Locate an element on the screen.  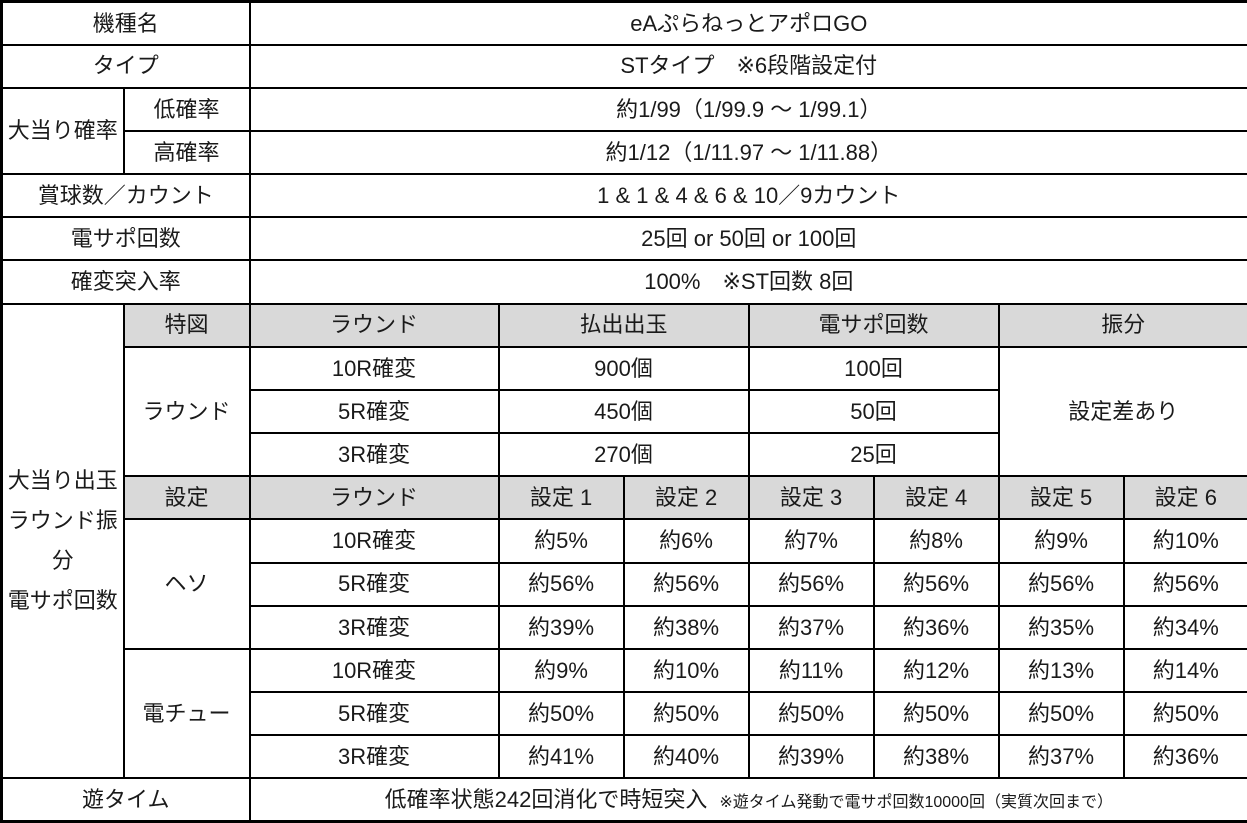
payout-cell: 450個 is located at coordinates (623, 411).